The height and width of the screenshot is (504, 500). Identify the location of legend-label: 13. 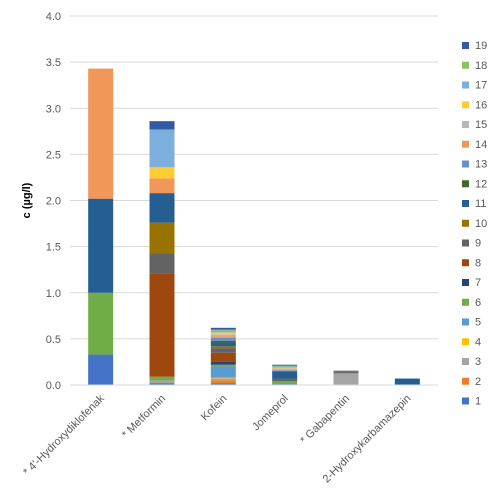
(481, 165).